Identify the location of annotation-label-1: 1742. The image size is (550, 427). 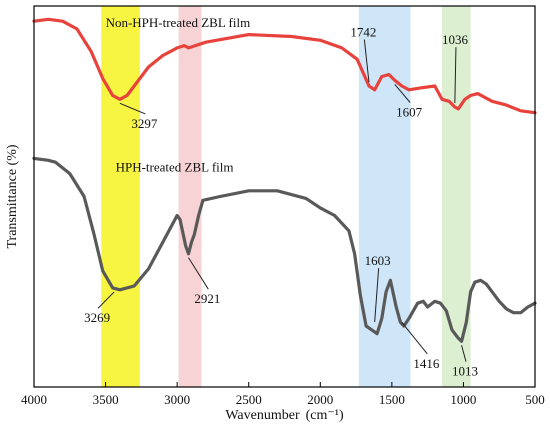
(363, 31).